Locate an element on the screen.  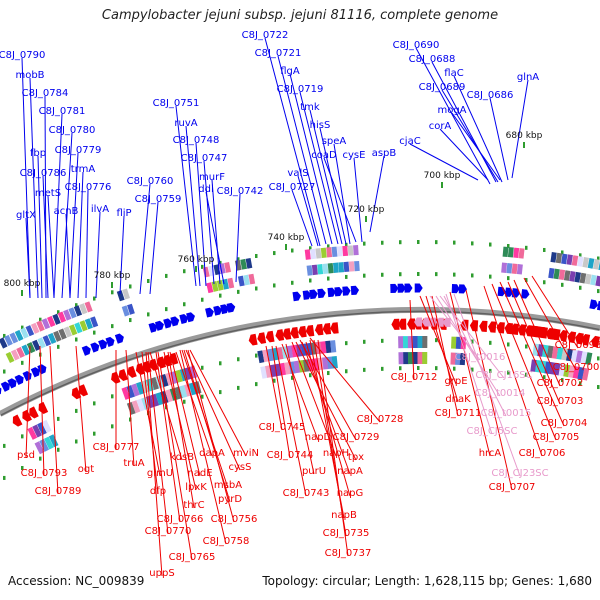
forward-gene-label: C8J_0760 is located at coordinates (150, 181).